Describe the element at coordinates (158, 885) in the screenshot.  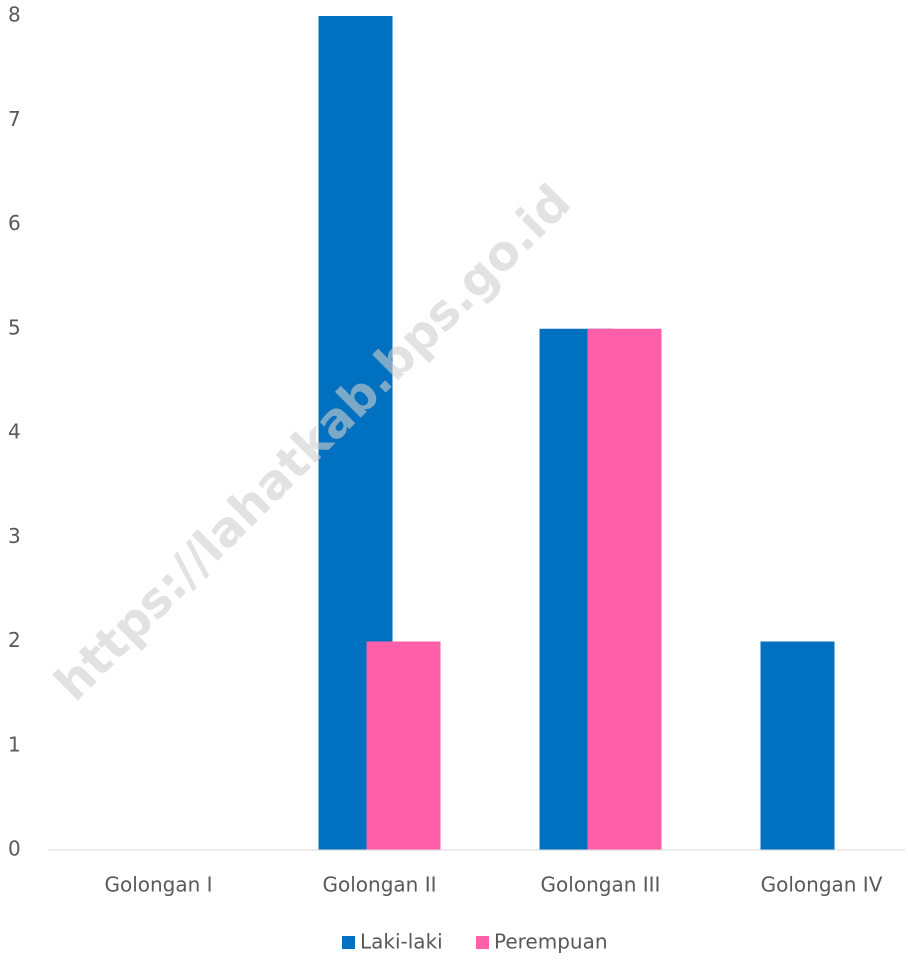
I see `x-tick-label: Golongan I` at that location.